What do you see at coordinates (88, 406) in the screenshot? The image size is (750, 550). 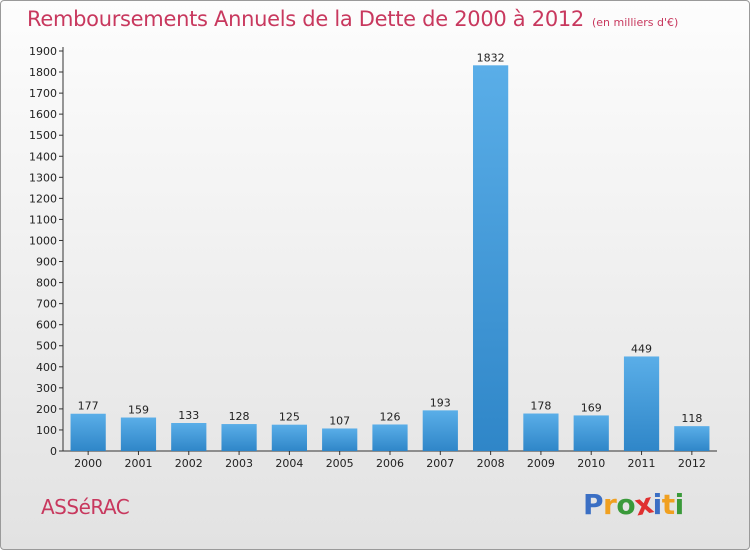 I see `data-label: 177` at bounding box center [88, 406].